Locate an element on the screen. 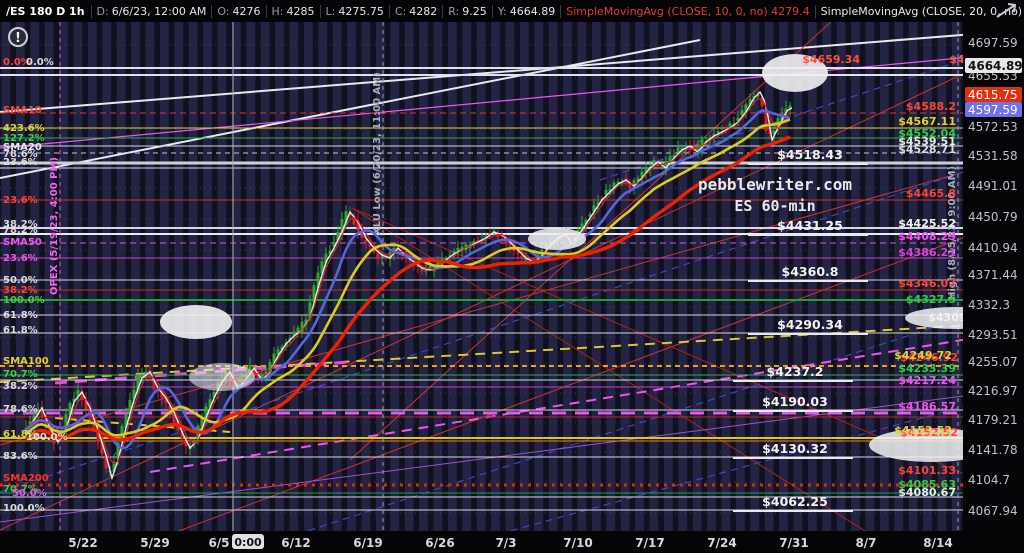  ohlc-field: R: 9.25 is located at coordinates (467, 11).